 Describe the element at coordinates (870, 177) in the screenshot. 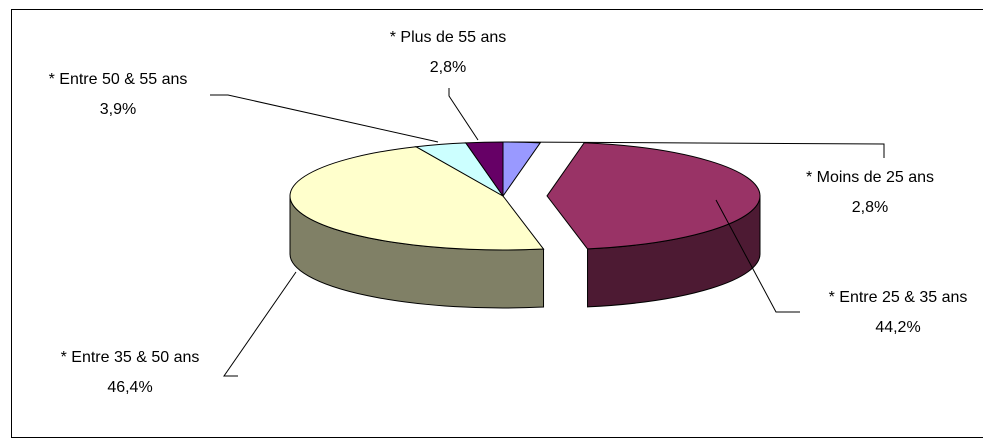

I see `slice-label: * Moins de 25 ans` at that location.